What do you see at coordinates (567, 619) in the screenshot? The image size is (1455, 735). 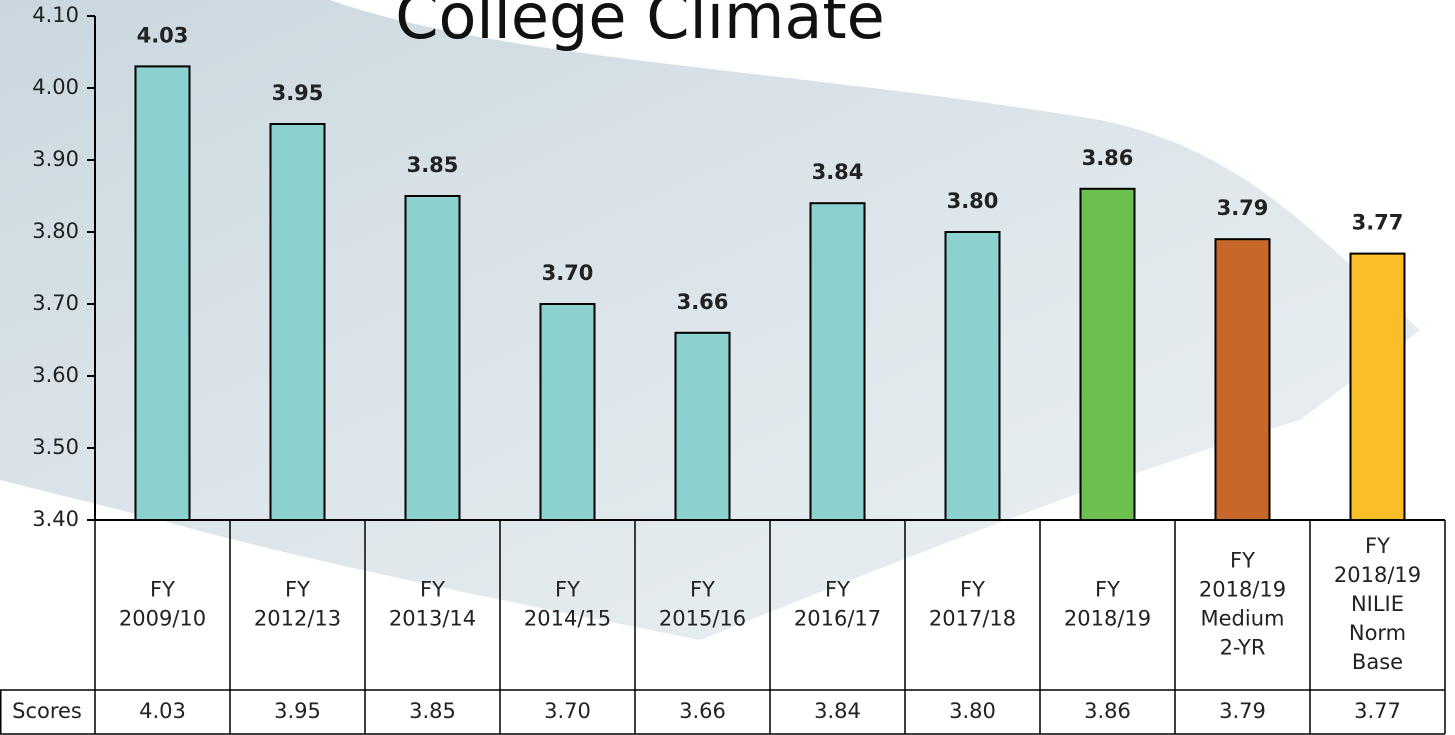 I see `x-category-label: 2014/15` at bounding box center [567, 619].